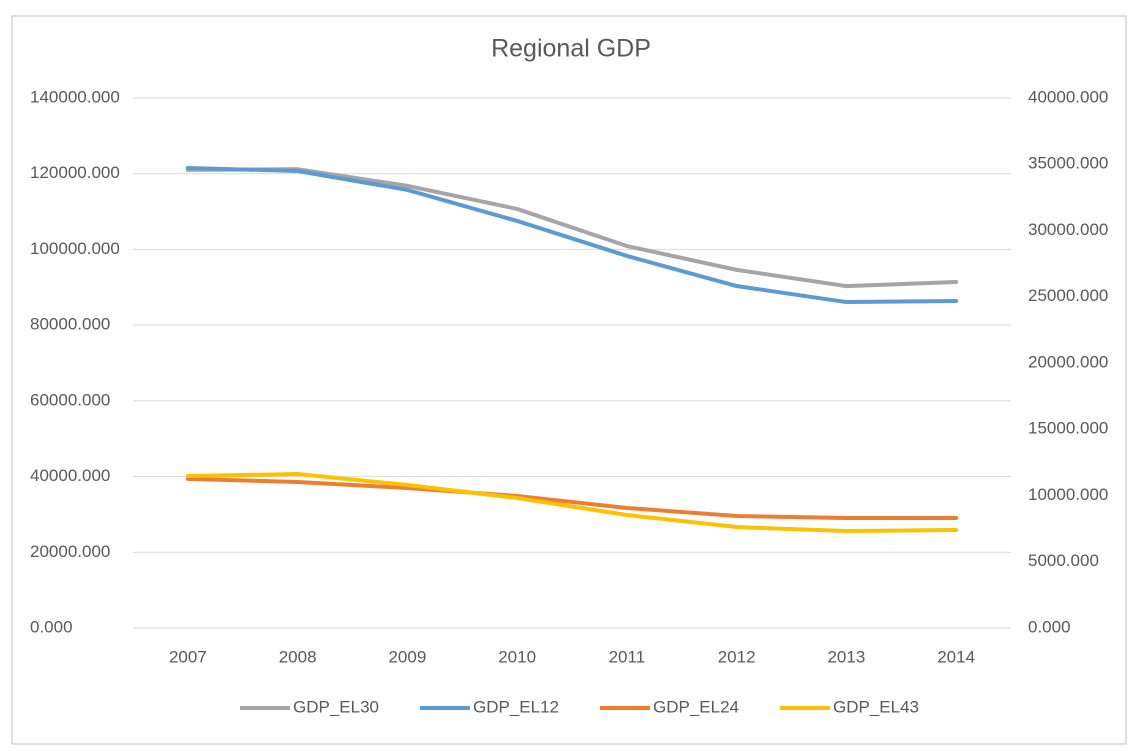 The width and height of the screenshot is (1143, 750). What do you see at coordinates (75, 172) in the screenshot?
I see `y-tick-label: 120000.000` at bounding box center [75, 172].